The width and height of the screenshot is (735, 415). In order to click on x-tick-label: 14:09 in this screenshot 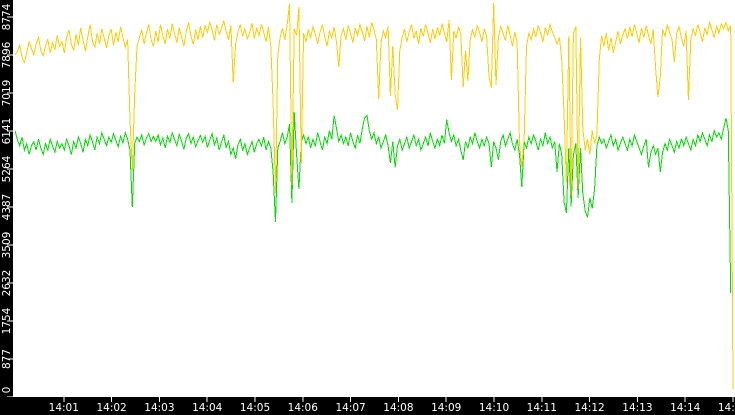, I will do `click(446, 408)`.